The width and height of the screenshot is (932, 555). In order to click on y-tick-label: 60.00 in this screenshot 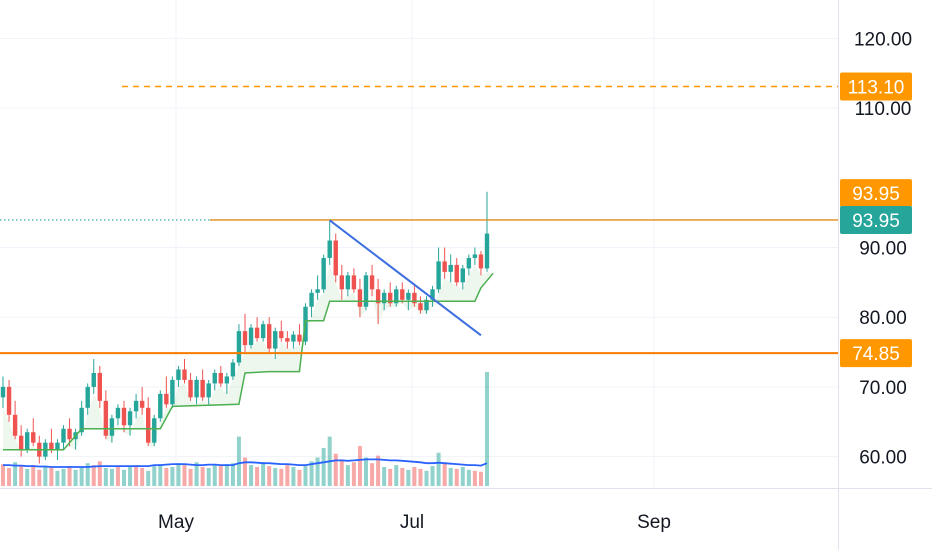, I will do `click(883, 458)`.